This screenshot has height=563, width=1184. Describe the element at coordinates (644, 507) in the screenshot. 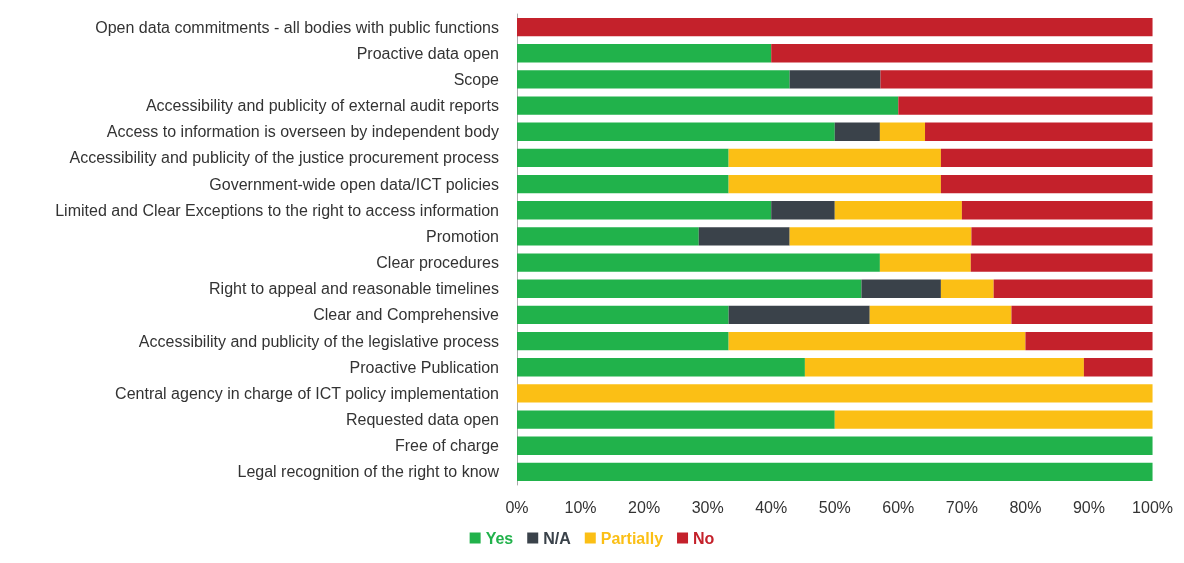

I see `x-tick-label: 20%` at that location.